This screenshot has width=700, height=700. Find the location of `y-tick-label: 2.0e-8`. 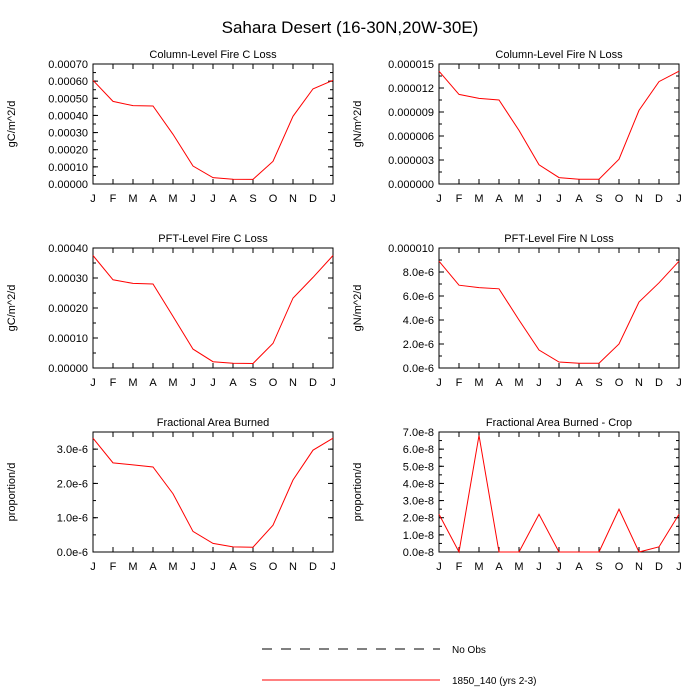

y-tick-label: 2.0e-8 is located at coordinates (418, 519).